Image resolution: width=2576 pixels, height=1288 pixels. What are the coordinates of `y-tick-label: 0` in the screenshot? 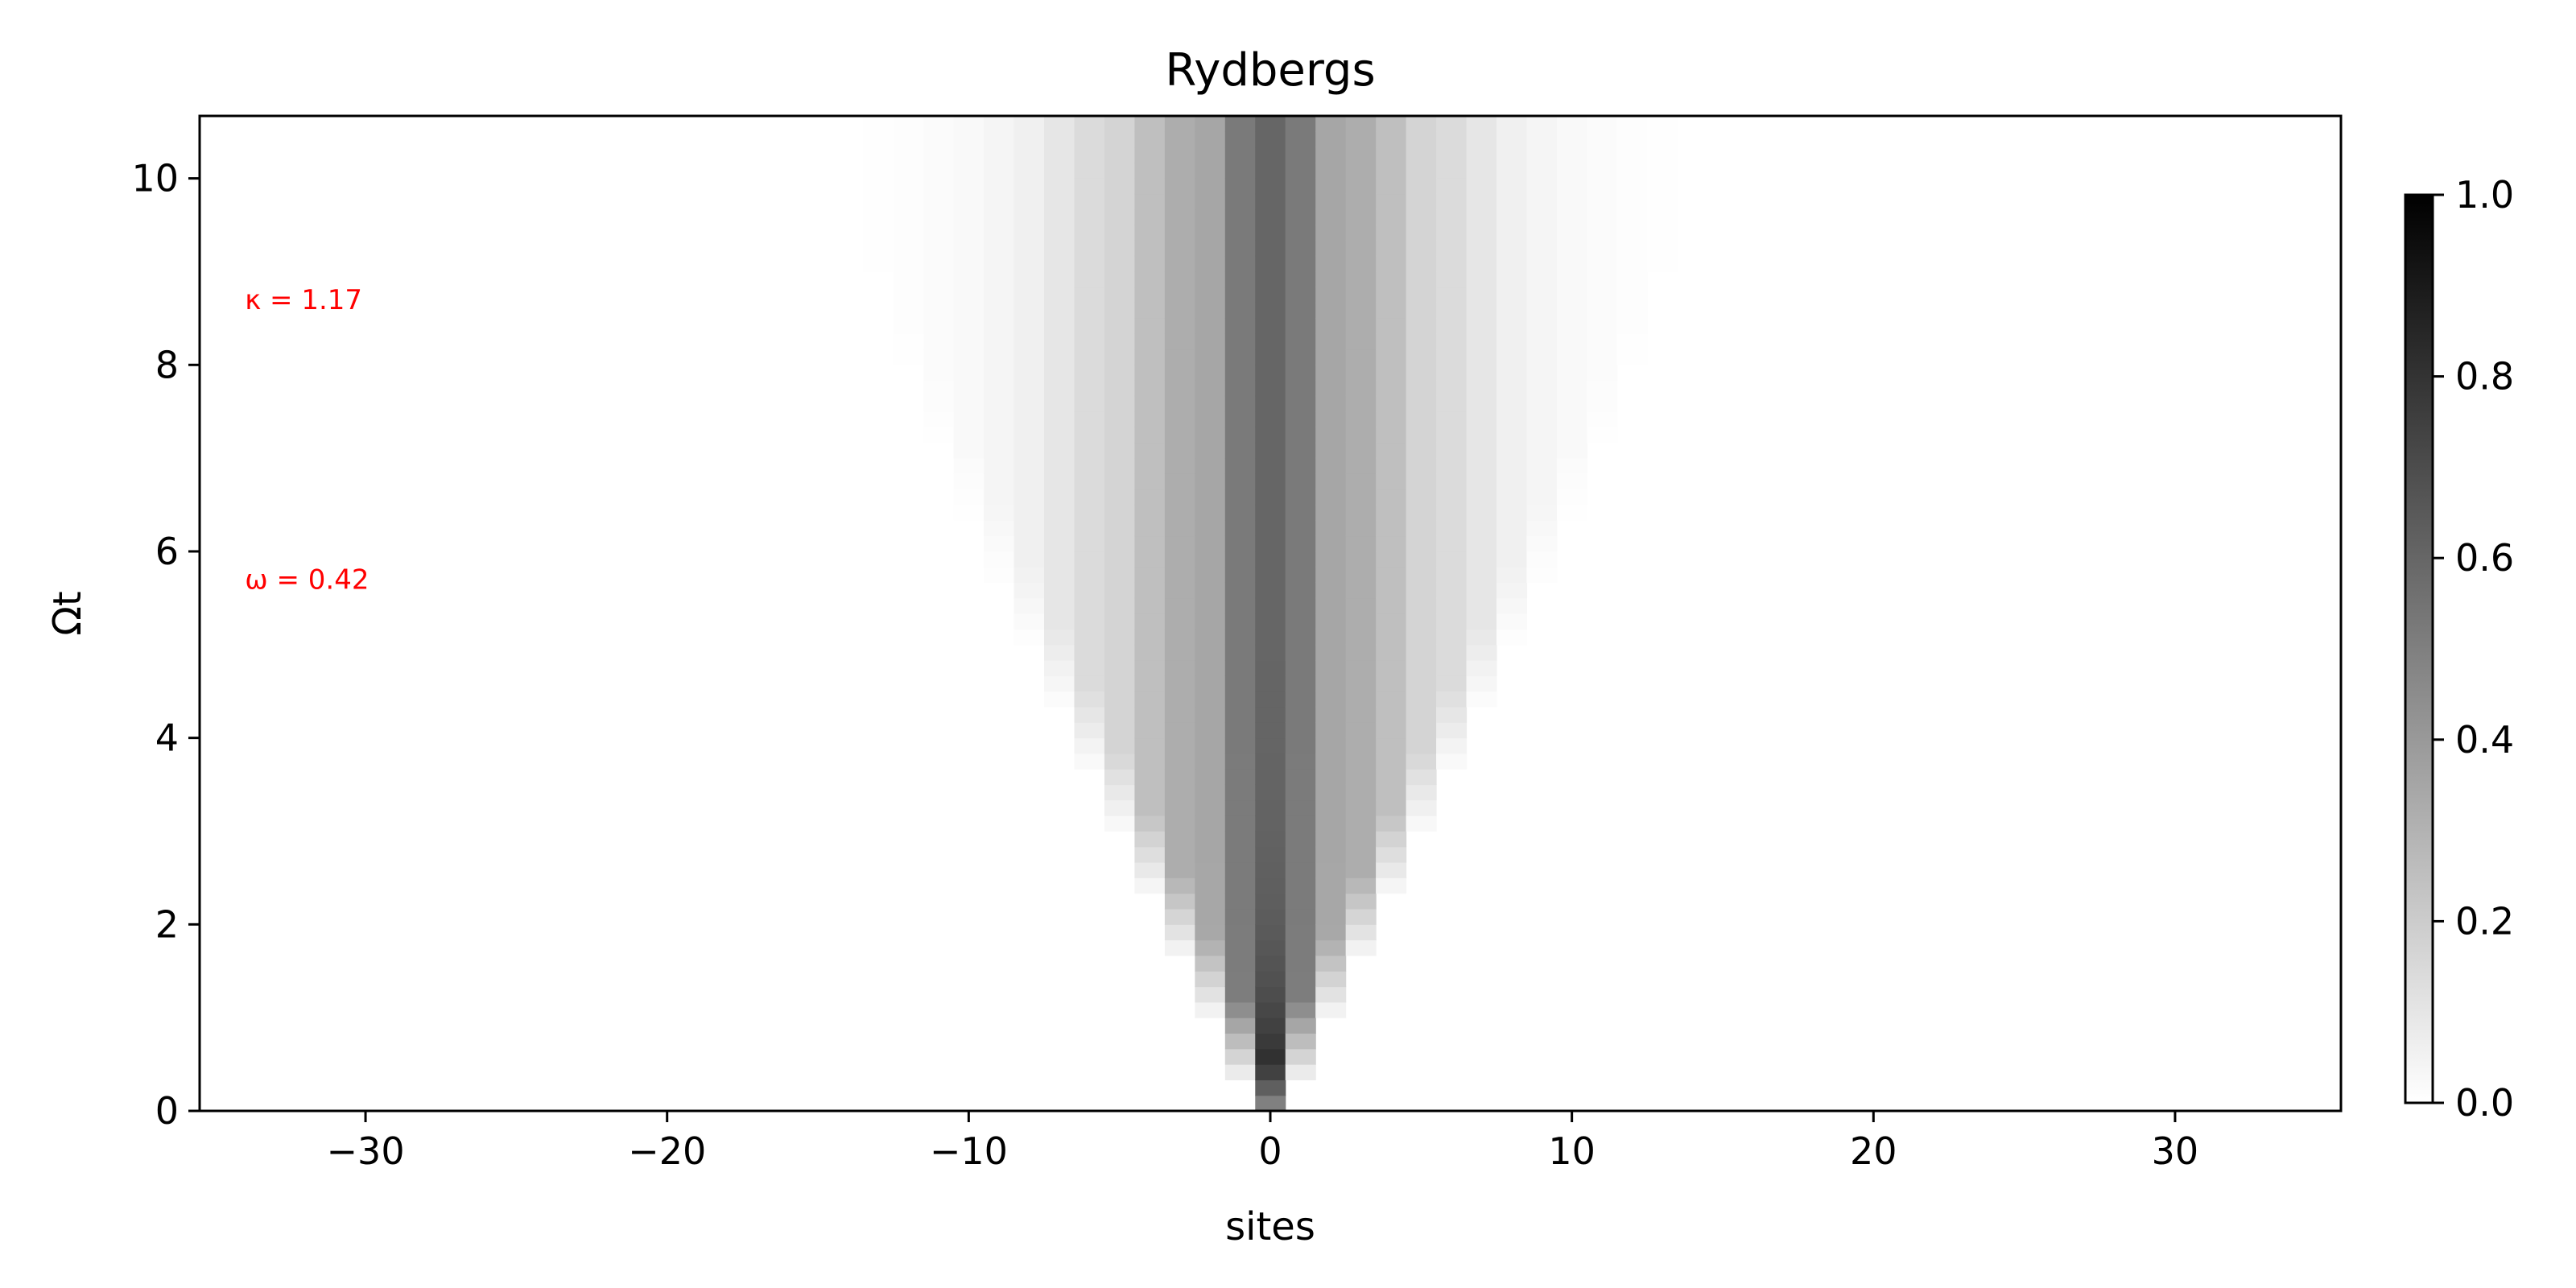 It's located at (167, 1111).